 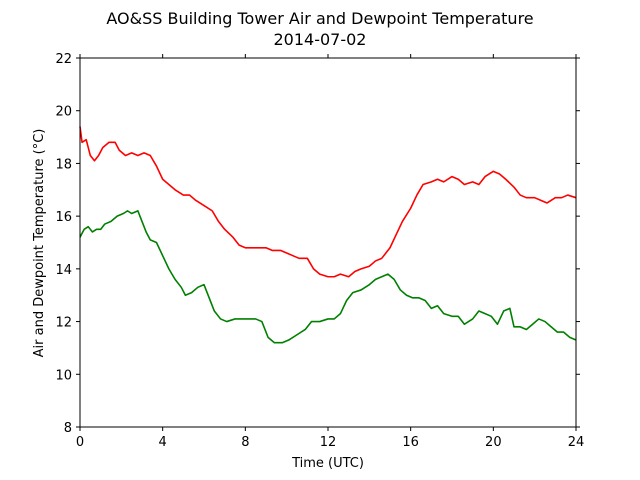 I want to click on y-tick-label-12: 12, so click(x=63, y=323).